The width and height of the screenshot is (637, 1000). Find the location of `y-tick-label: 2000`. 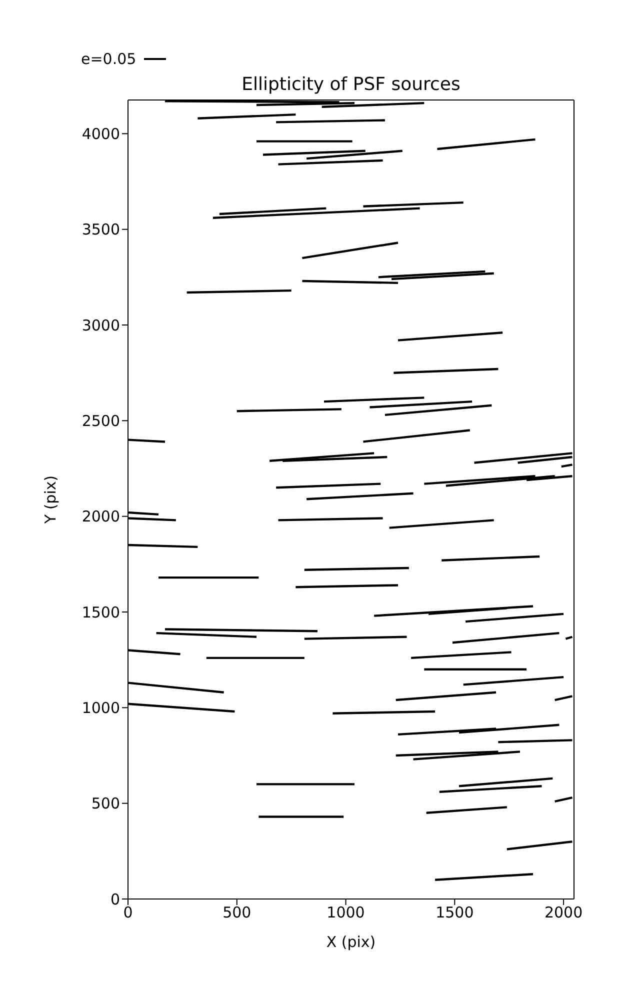

y-tick-label: 2000 is located at coordinates (101, 517).